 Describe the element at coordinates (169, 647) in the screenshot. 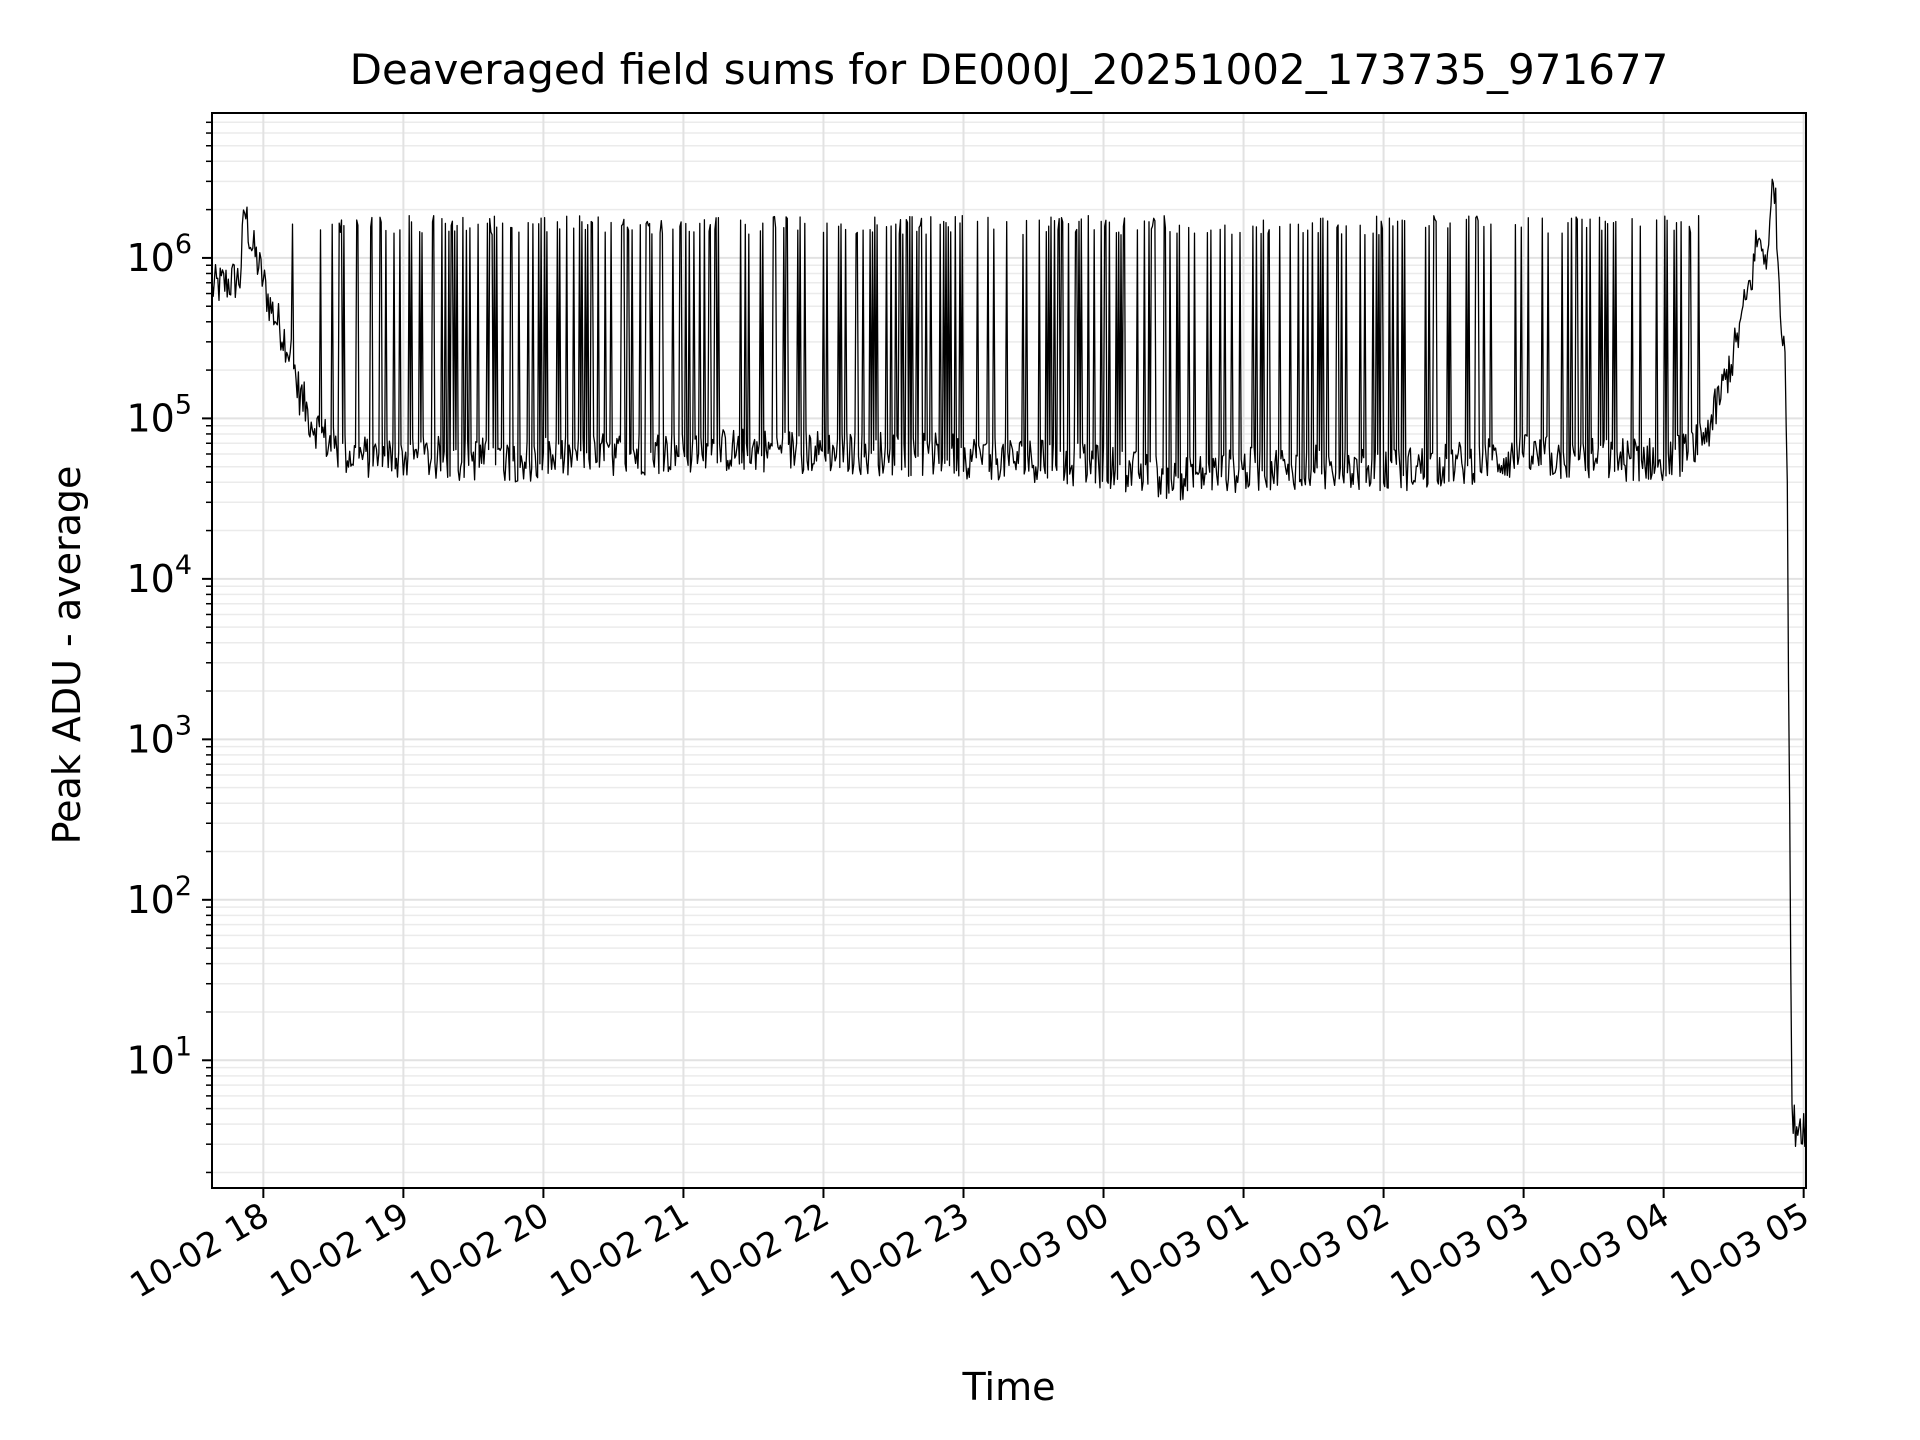

I see `y-axis: 10¹ 10² 10³ 10⁴ 10⁵ 10⁶` at that location.